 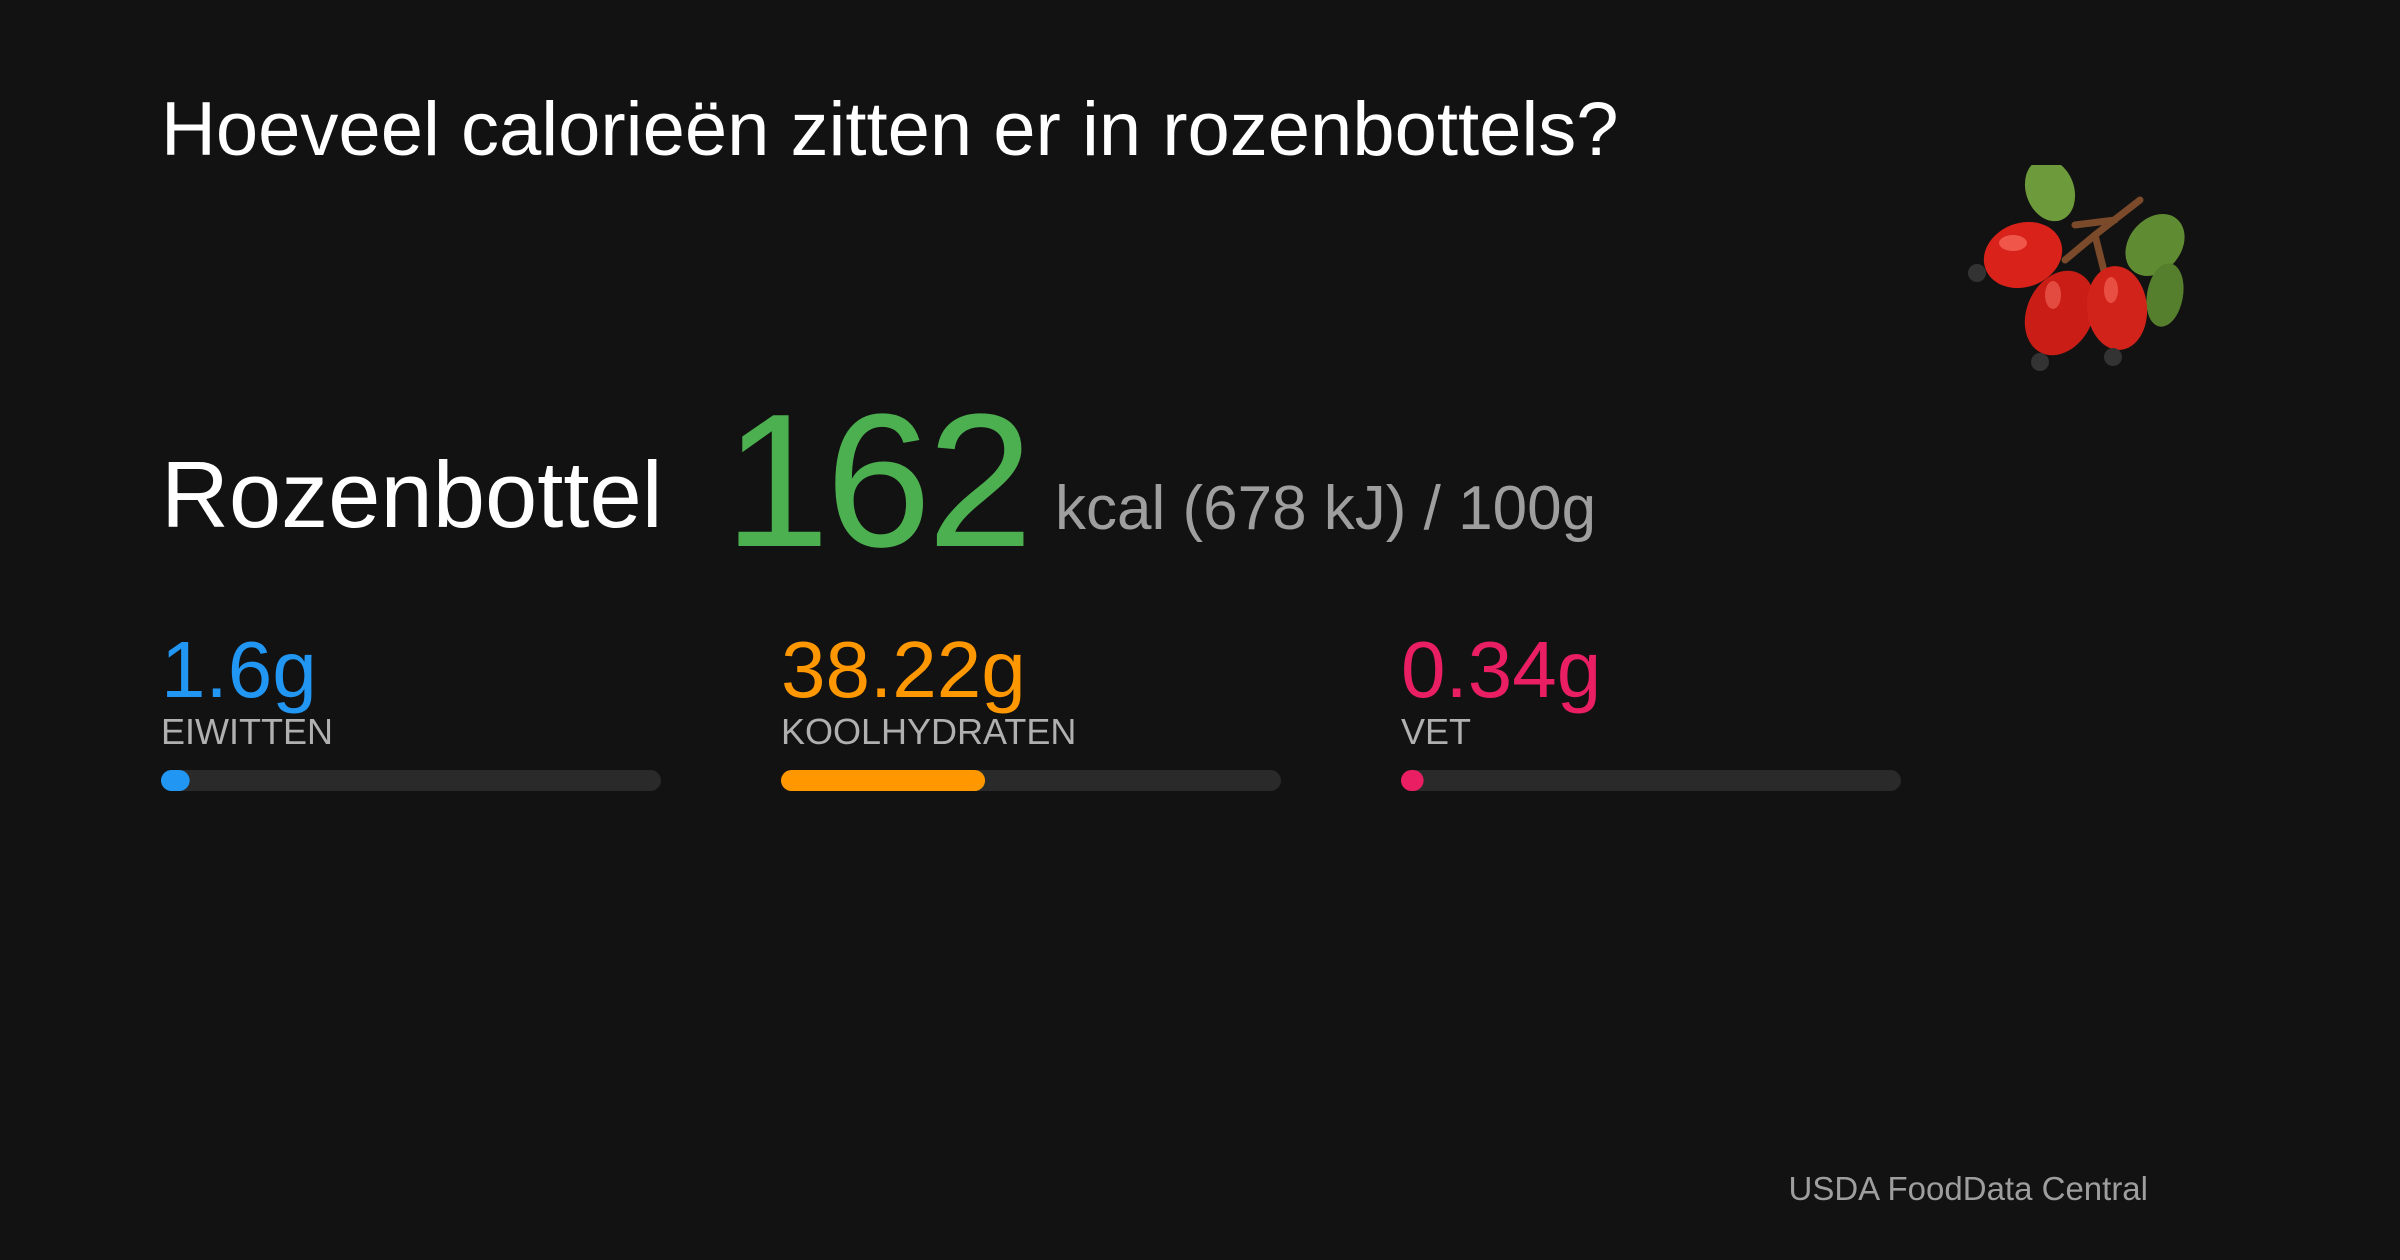 What do you see at coordinates (239, 669) in the screenshot?
I see `macro-value: 1.6g` at bounding box center [239, 669].